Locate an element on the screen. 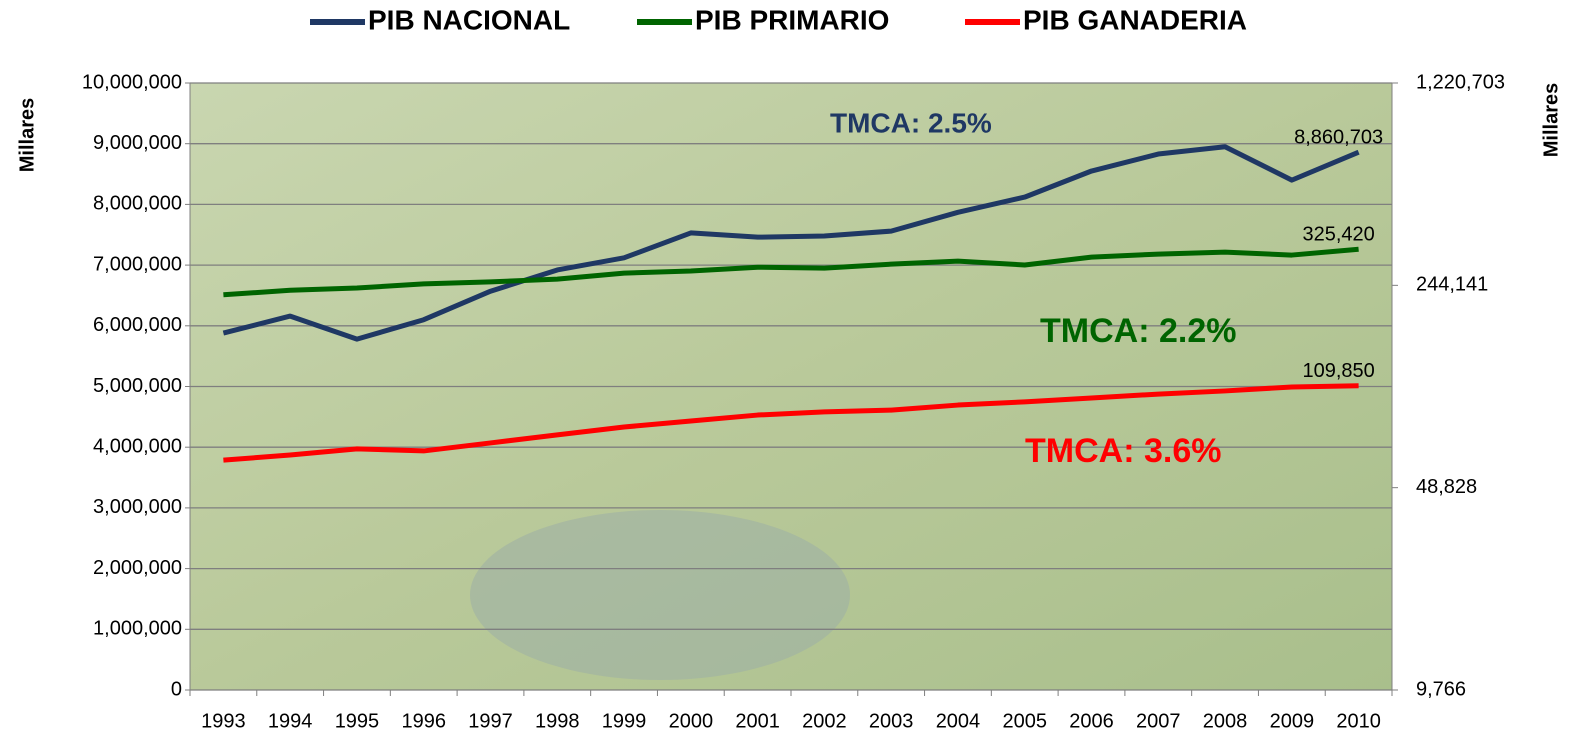  x-tick-label: 2008 is located at coordinates (1225, 721).